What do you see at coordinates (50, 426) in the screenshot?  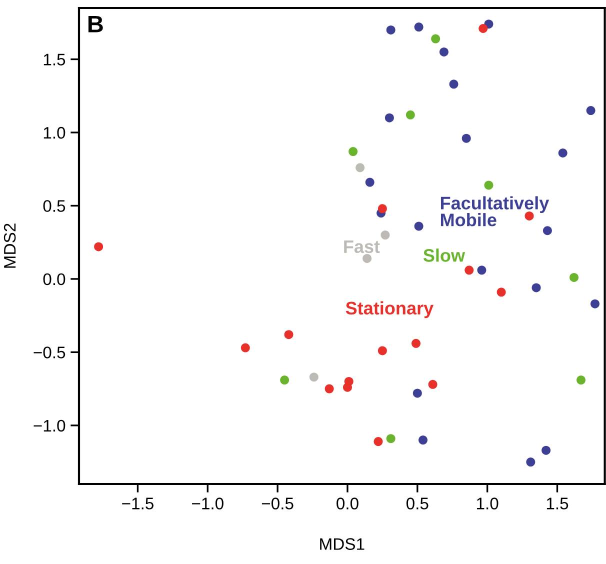 I see `y-tick-label: −1.0` at bounding box center [50, 426].